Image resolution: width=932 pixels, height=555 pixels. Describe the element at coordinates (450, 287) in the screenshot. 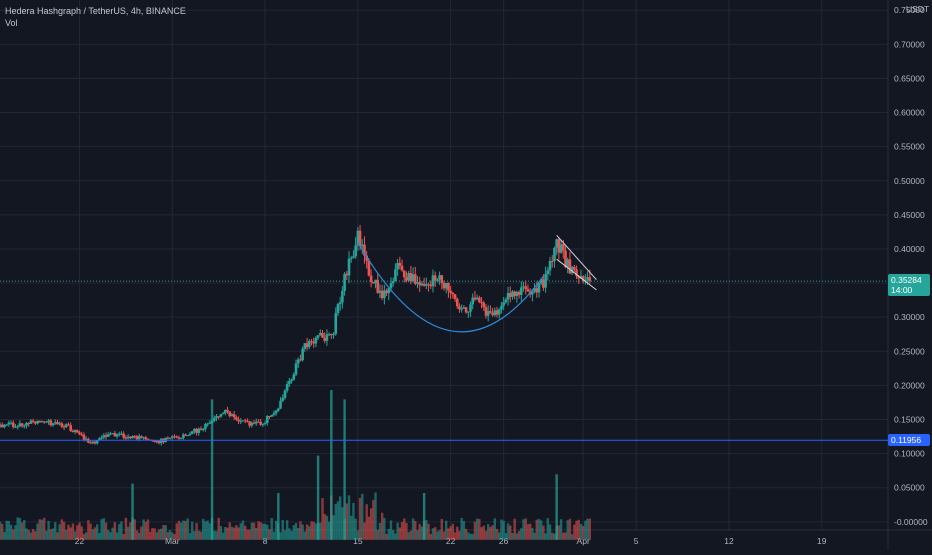

I see `cup-curve-drawing` at that location.